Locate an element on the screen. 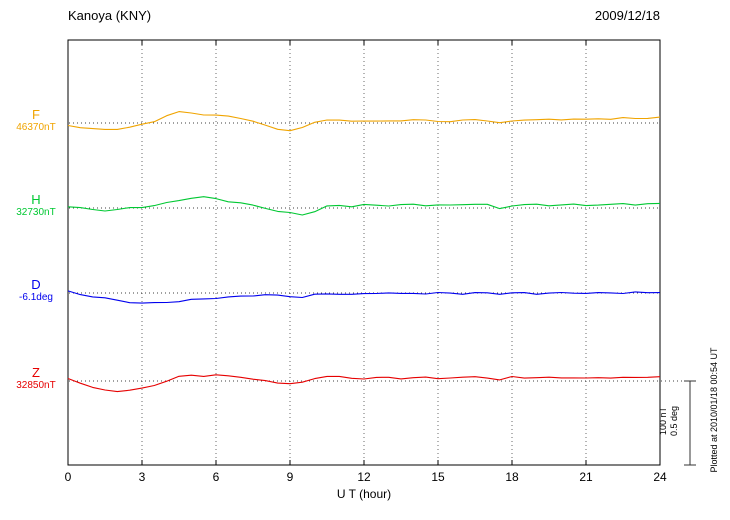 The height and width of the screenshot is (520, 730). series-d-name: D is located at coordinates (36, 284).